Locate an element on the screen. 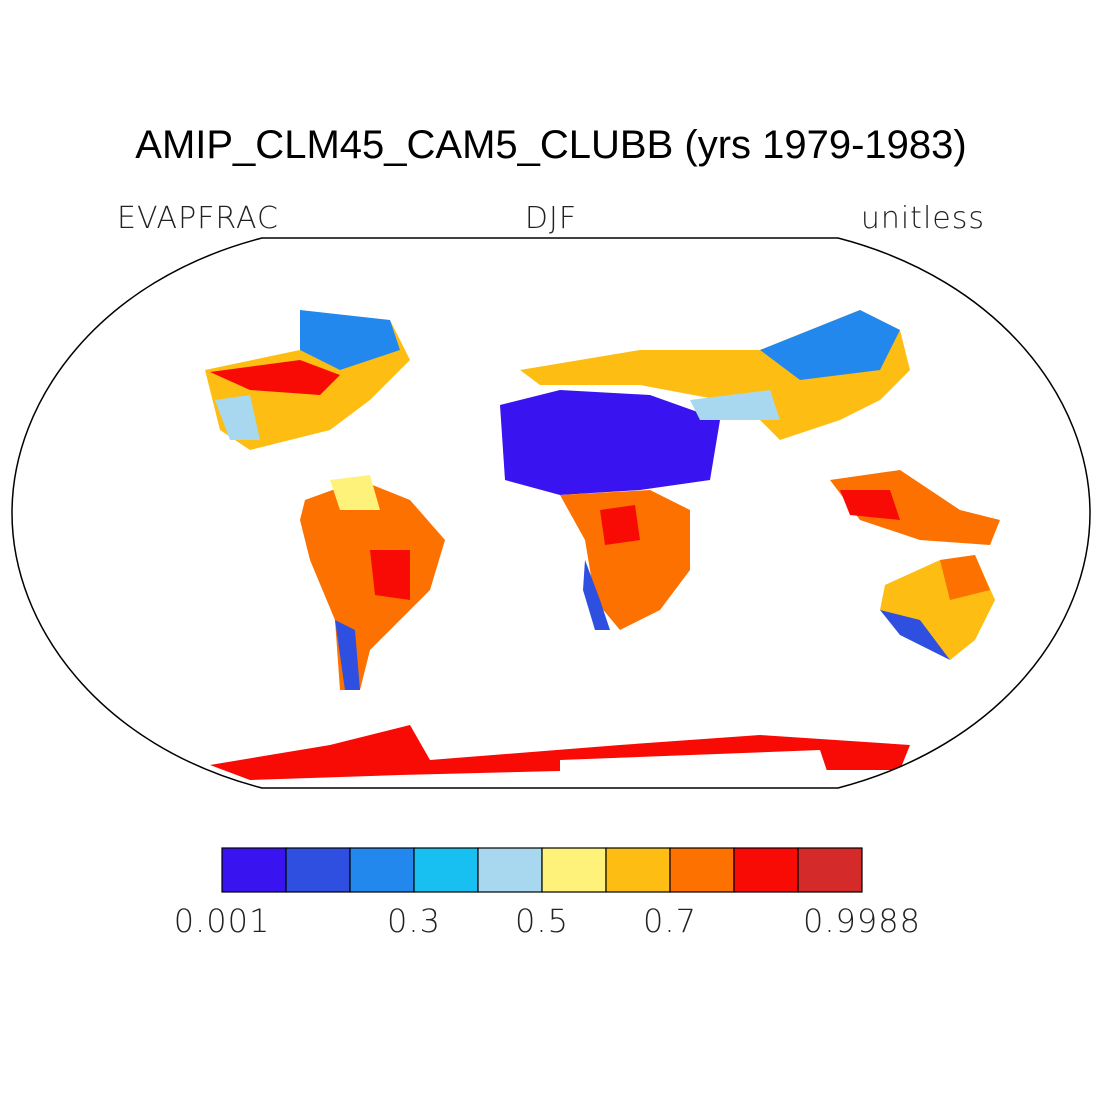  variable-label: EVAPFRAC is located at coordinates (198, 218).